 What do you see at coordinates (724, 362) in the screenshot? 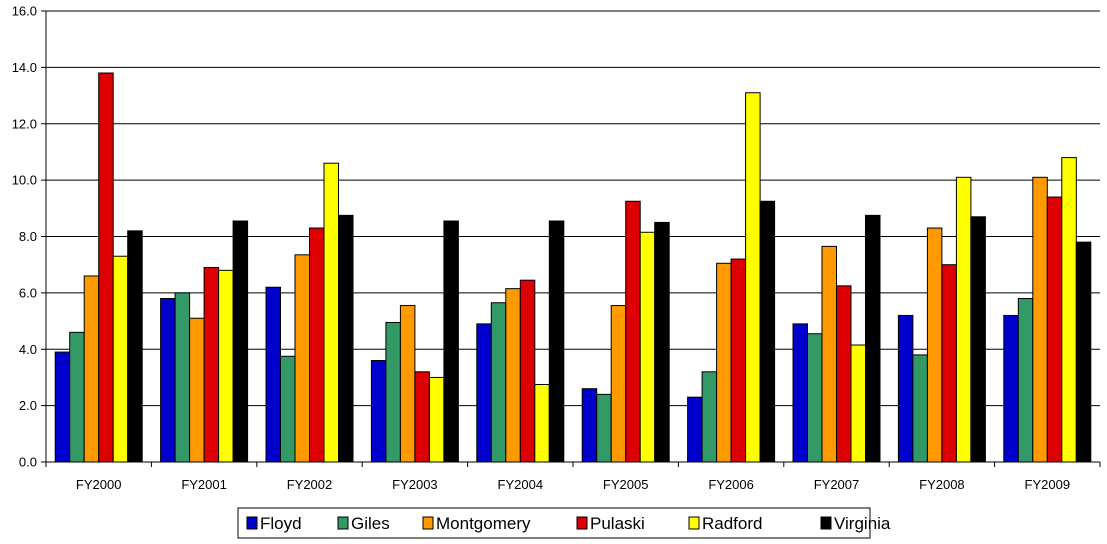
I see `bar-montgomery-fy2006` at bounding box center [724, 362].